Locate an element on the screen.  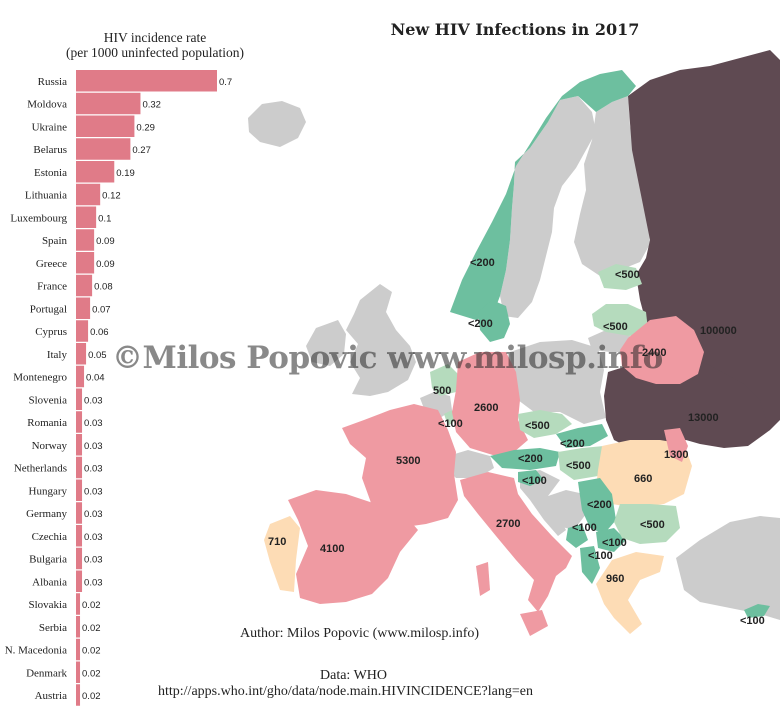
country-spain is located at coordinates (353, 547).